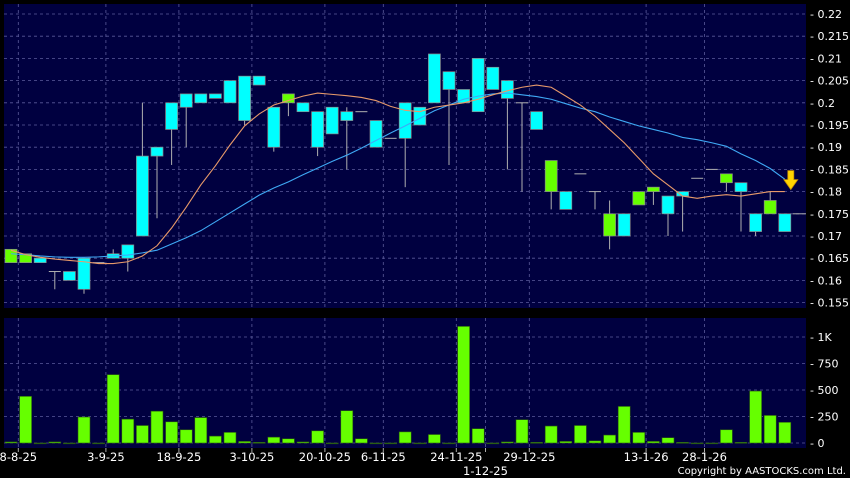 The image size is (850, 478). I want to click on x-tick-label: 8-8-25, so click(18, 457).